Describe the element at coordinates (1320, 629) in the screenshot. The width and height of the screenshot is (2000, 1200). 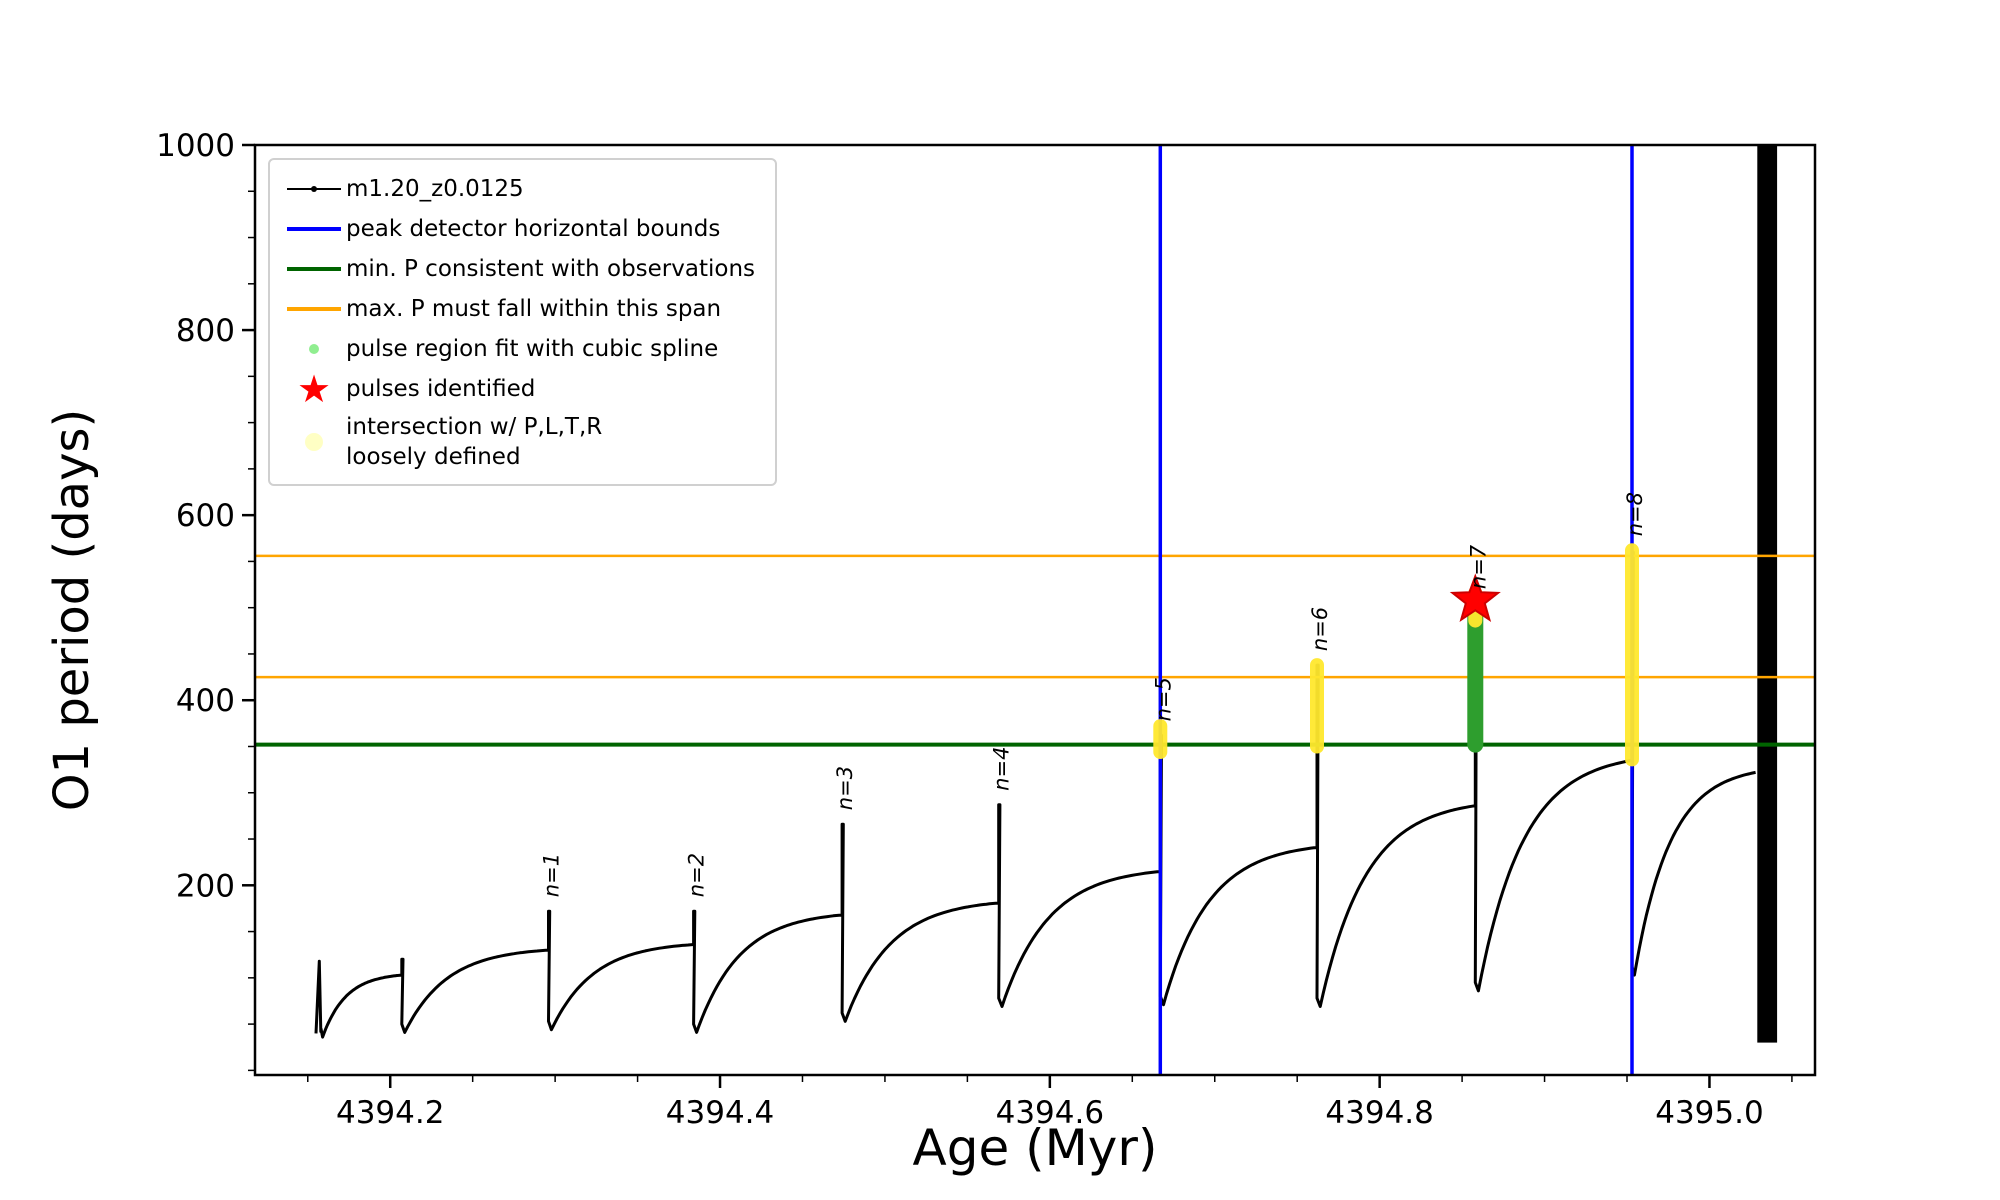
I see `pulse-label: n=6` at that location.